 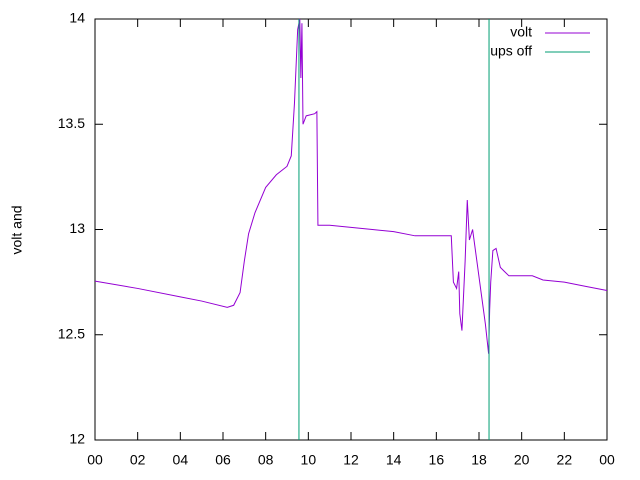 What do you see at coordinates (77, 439) in the screenshot?
I see `y-tick-label: 12` at bounding box center [77, 439].